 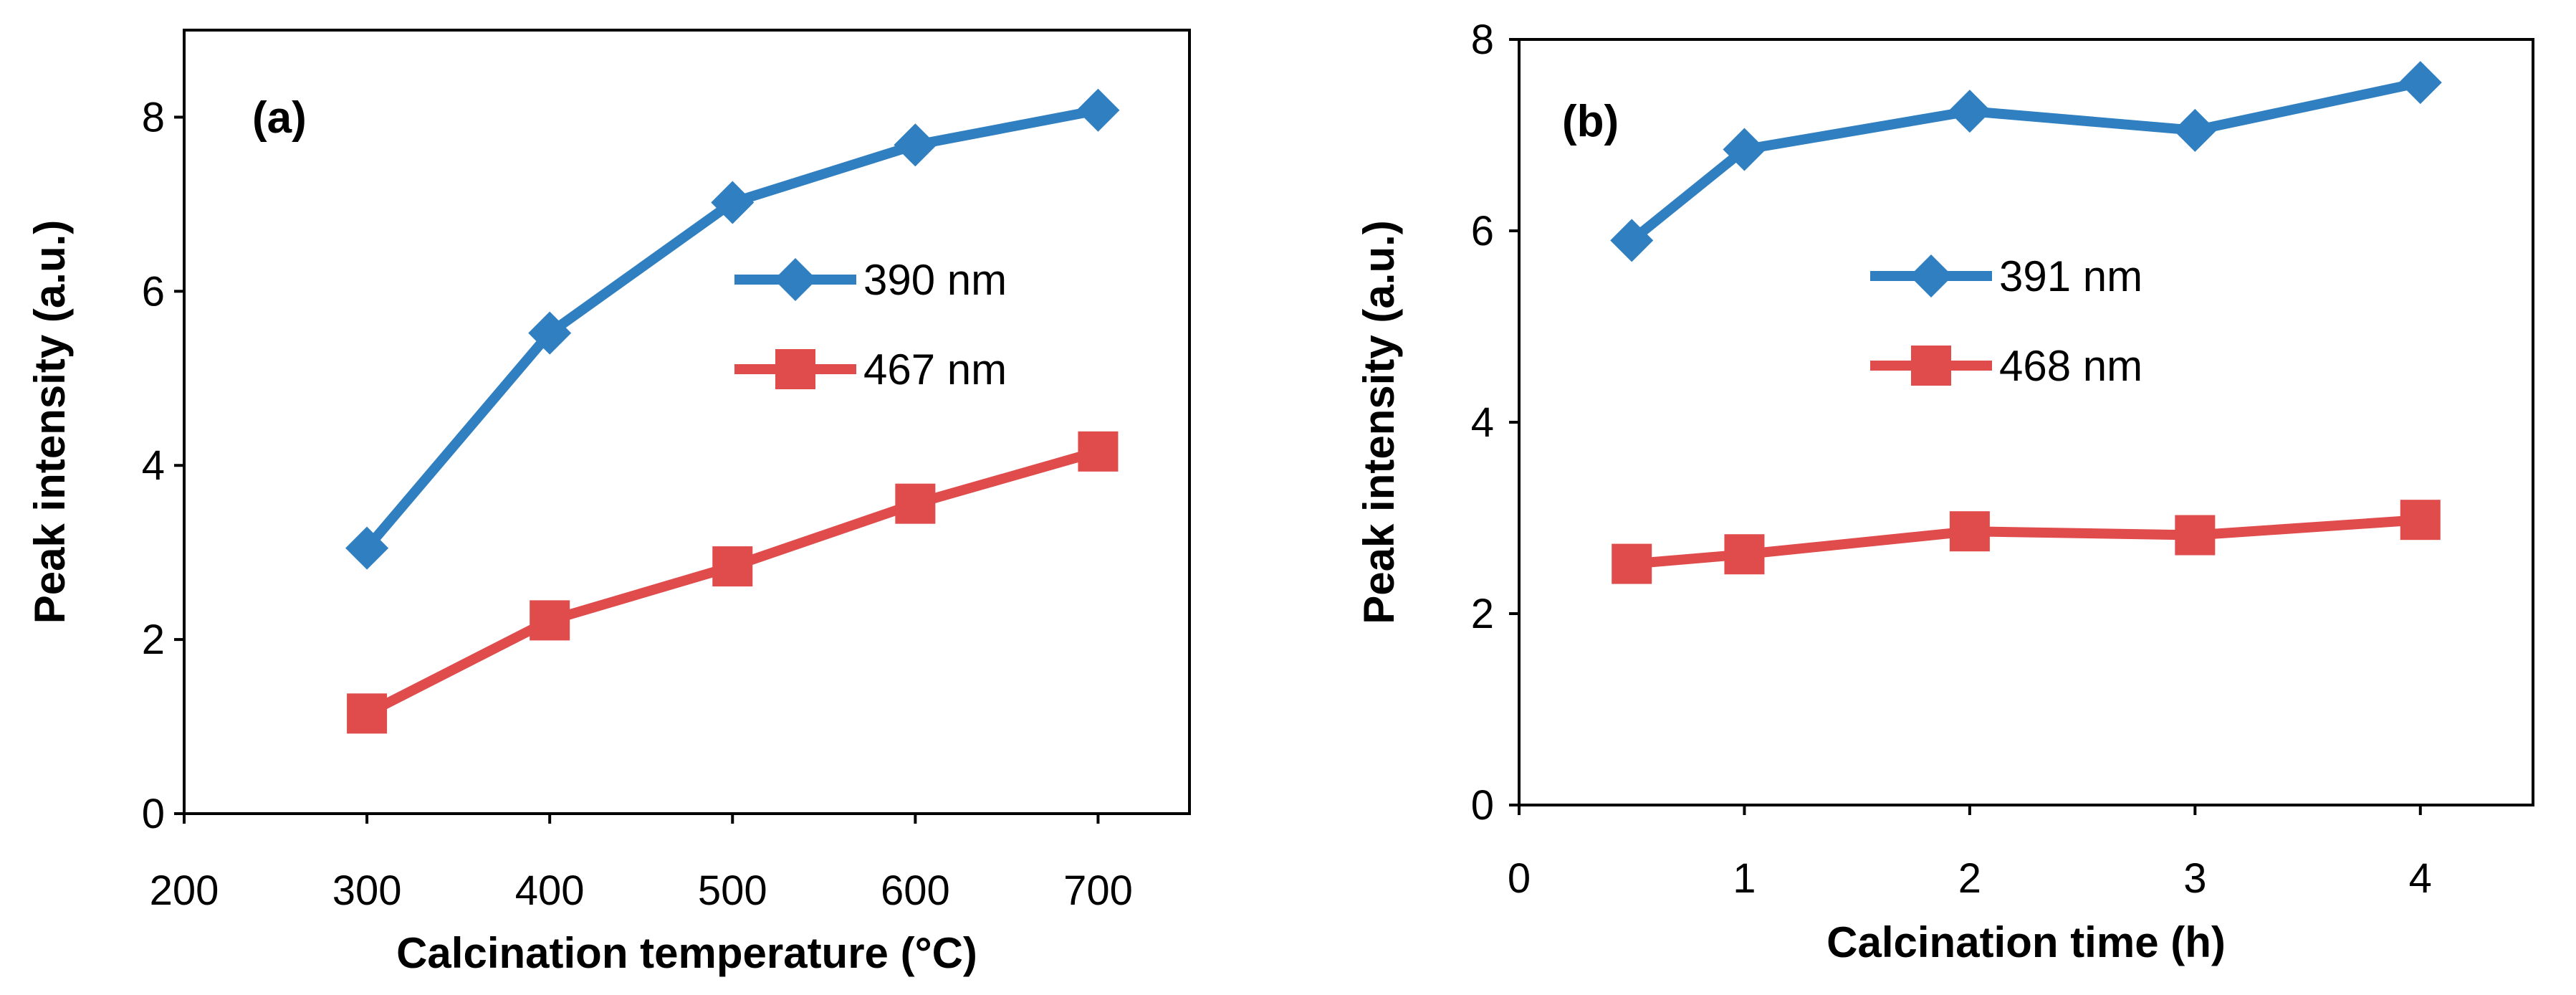 What do you see at coordinates (1519, 878) in the screenshot?
I see `x-tick-label: 0` at bounding box center [1519, 878].